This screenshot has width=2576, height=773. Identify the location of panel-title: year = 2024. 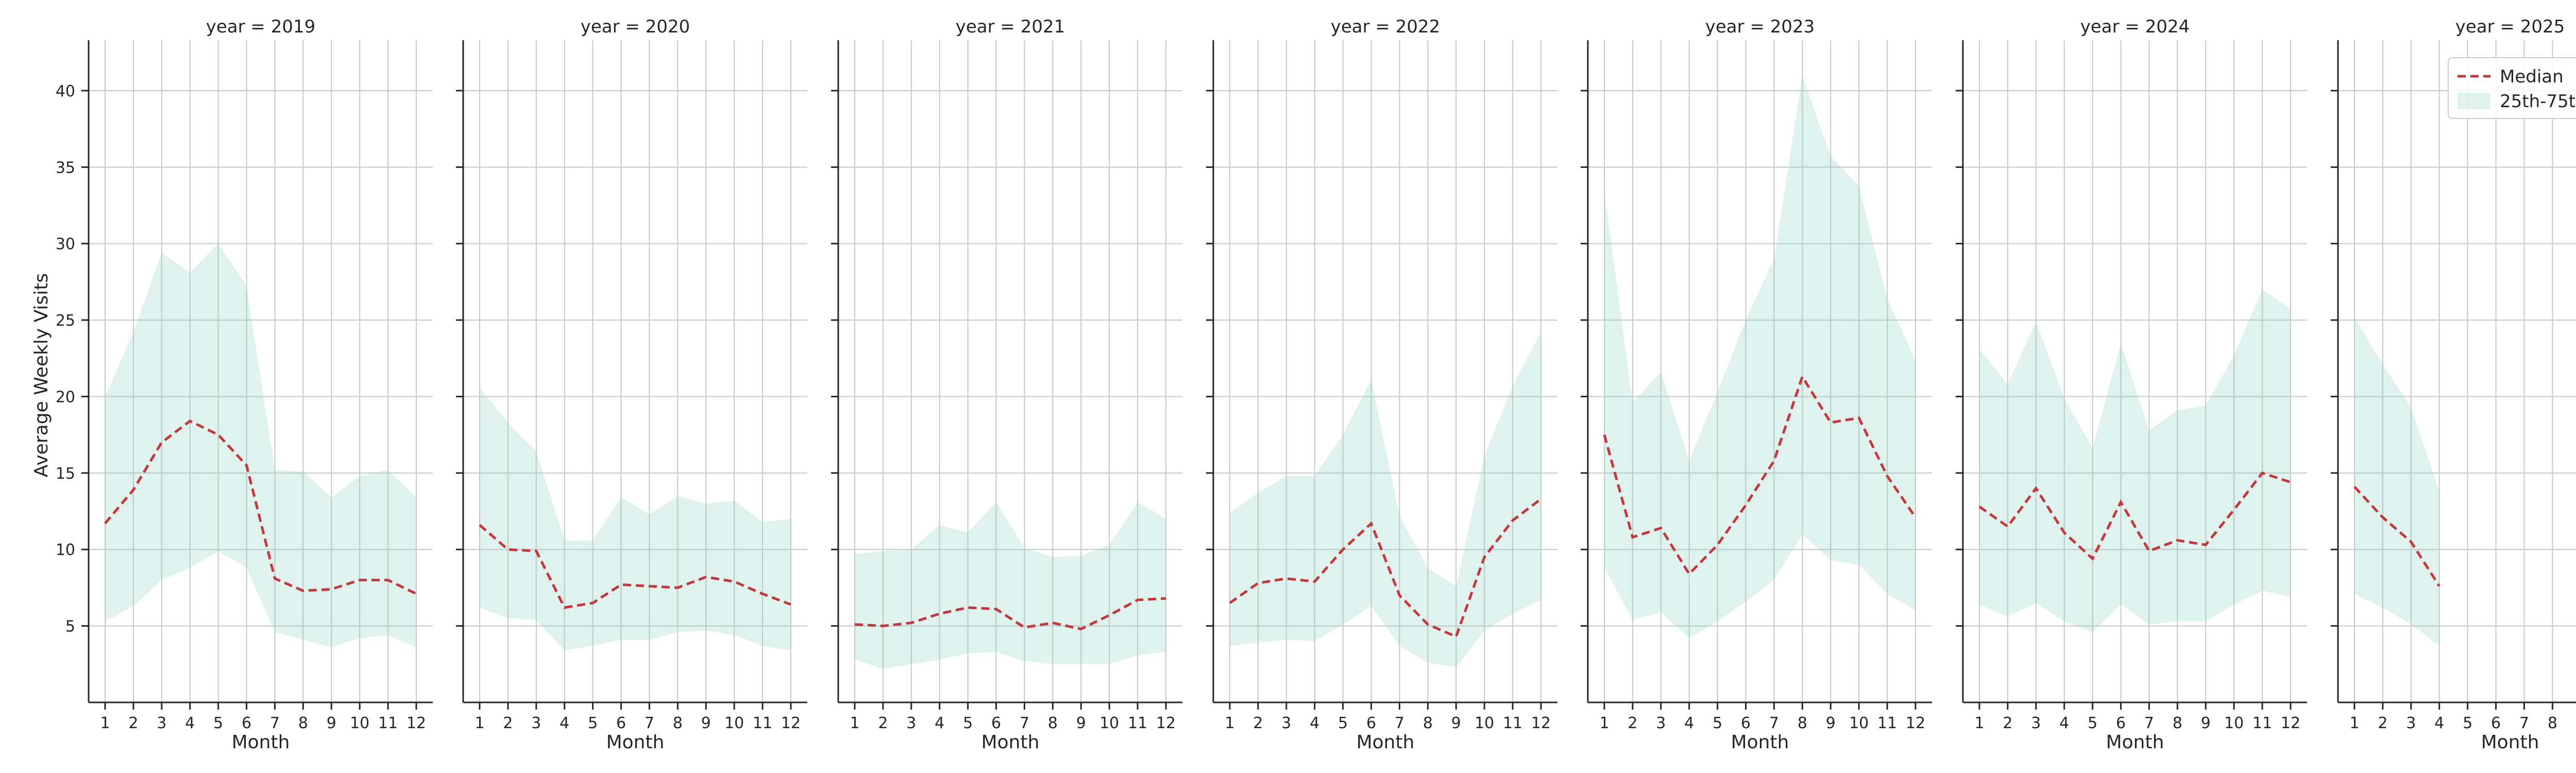
(2135, 26).